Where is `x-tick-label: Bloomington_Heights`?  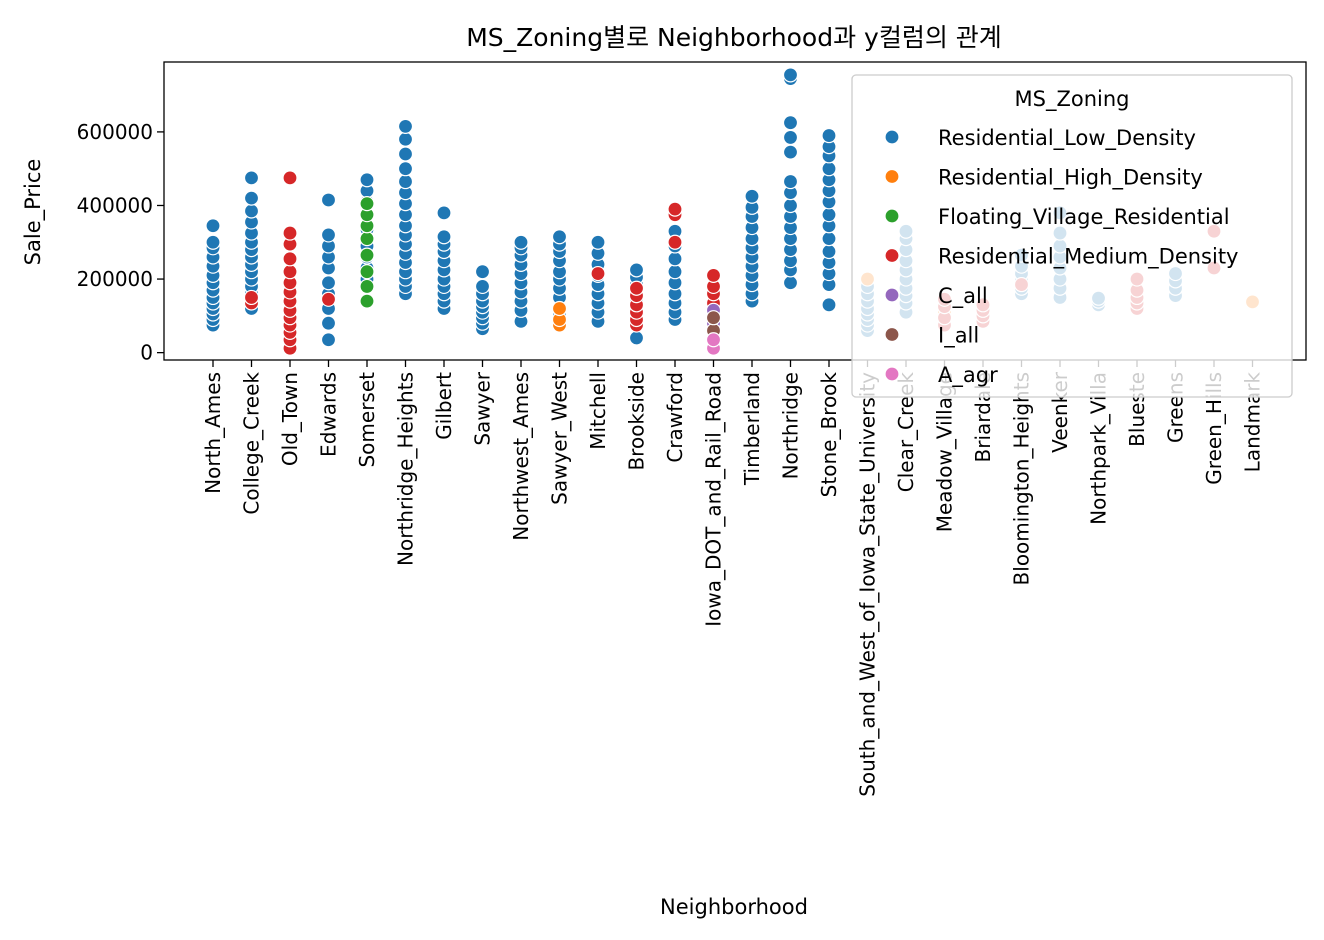 x-tick-label: Bloomington_Heights is located at coordinates (1022, 478).